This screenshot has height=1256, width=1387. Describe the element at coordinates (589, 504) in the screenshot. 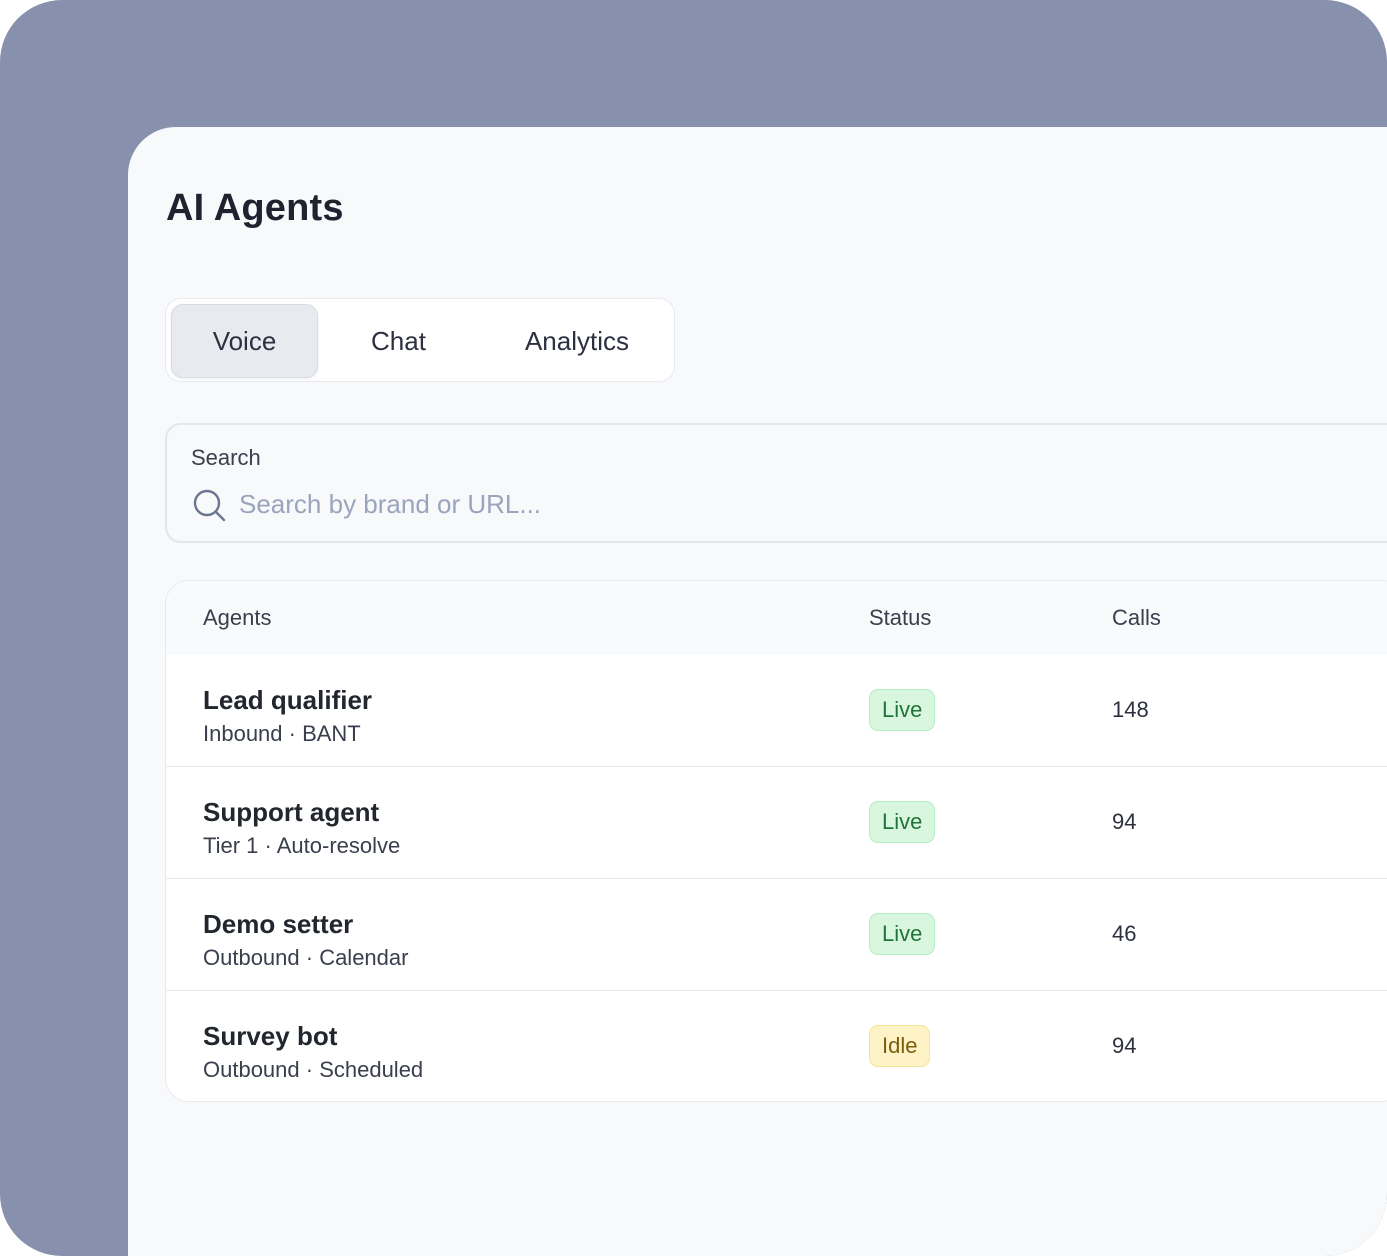

I see `search-input` at that location.